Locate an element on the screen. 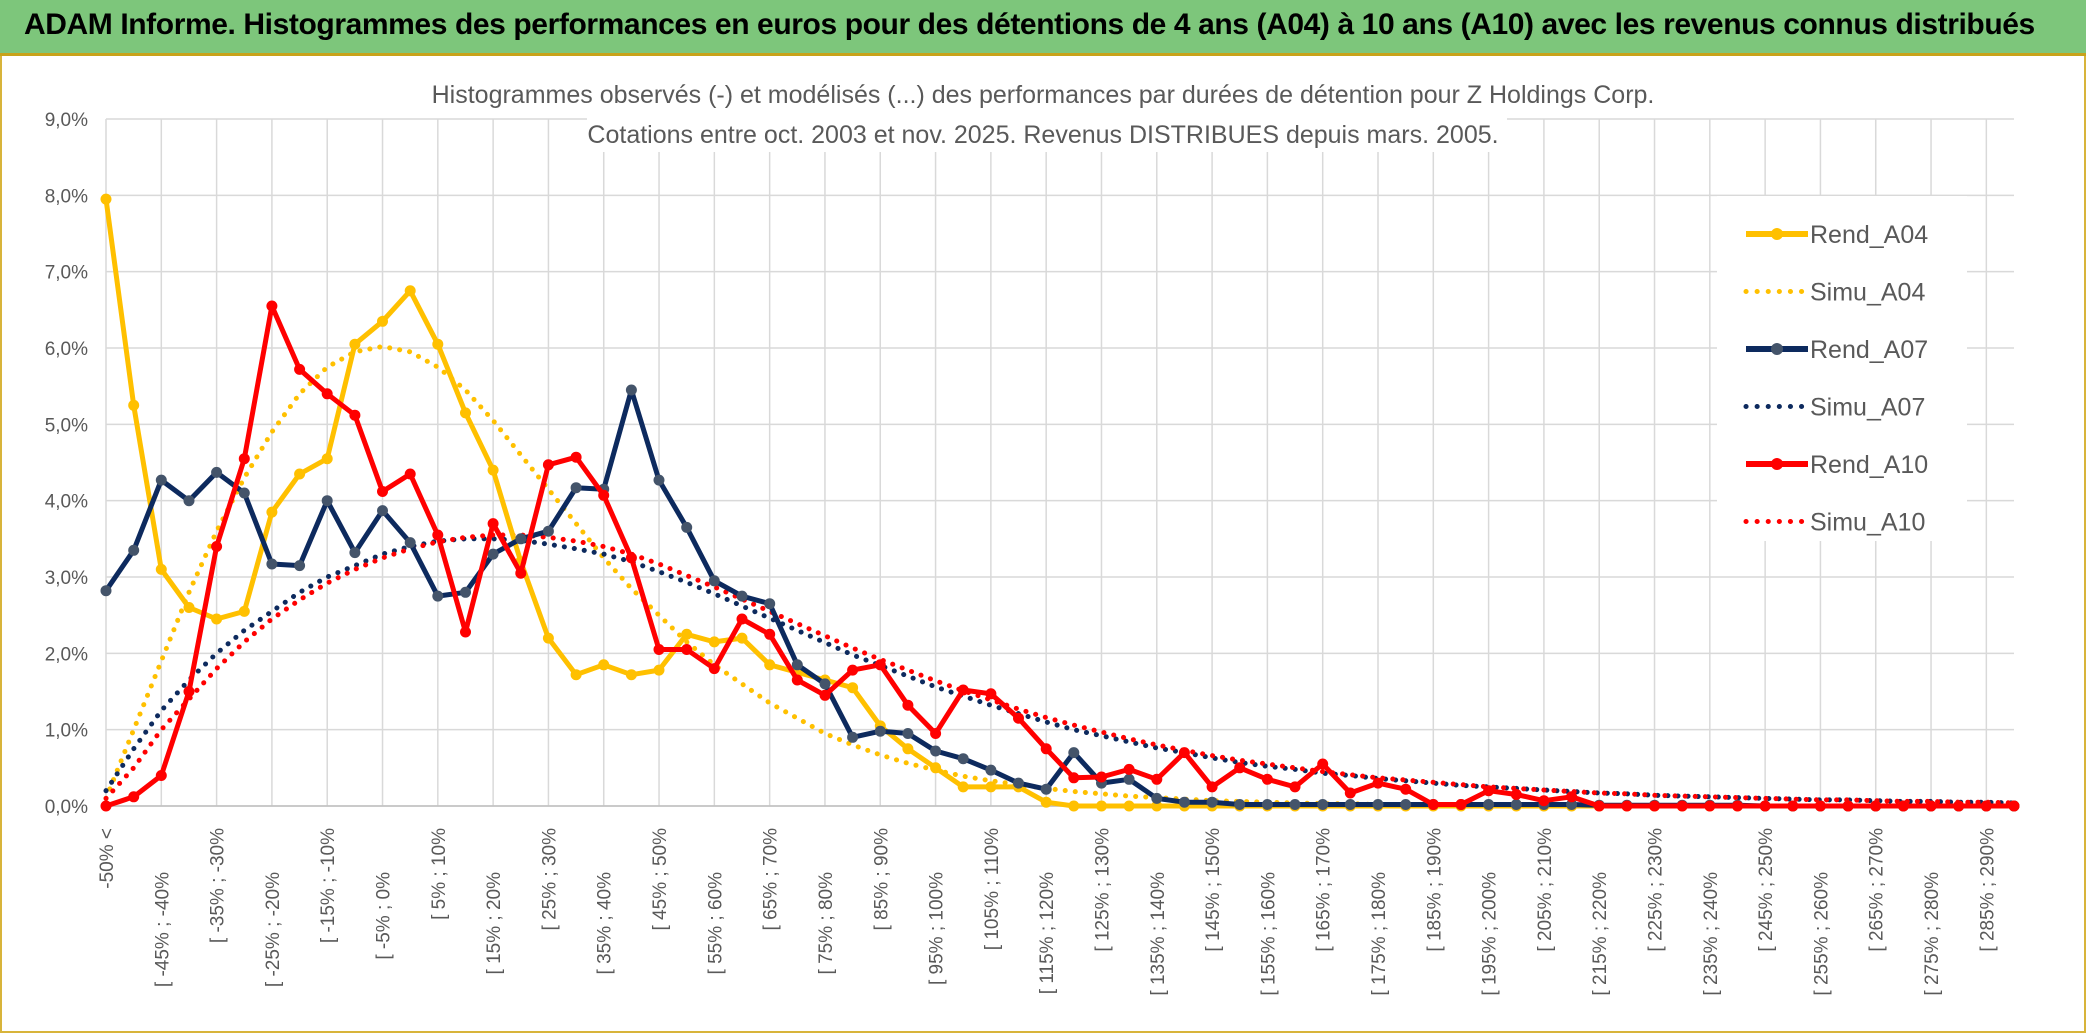 Image resolution: width=2086 pixels, height=1033 pixels. y-tick-label: 6,0% is located at coordinates (66, 349).